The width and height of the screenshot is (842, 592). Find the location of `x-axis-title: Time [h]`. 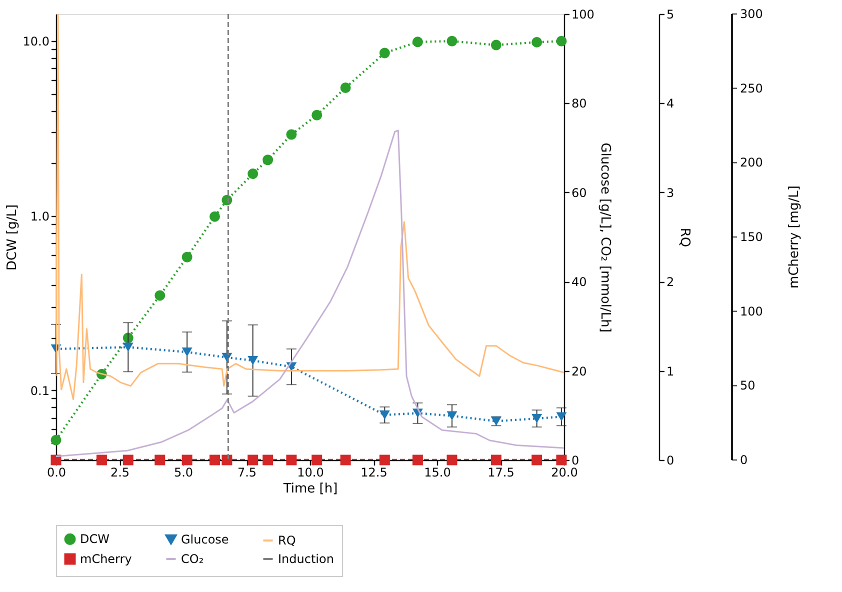

x-axis-title: Time [h] is located at coordinates (310, 489).